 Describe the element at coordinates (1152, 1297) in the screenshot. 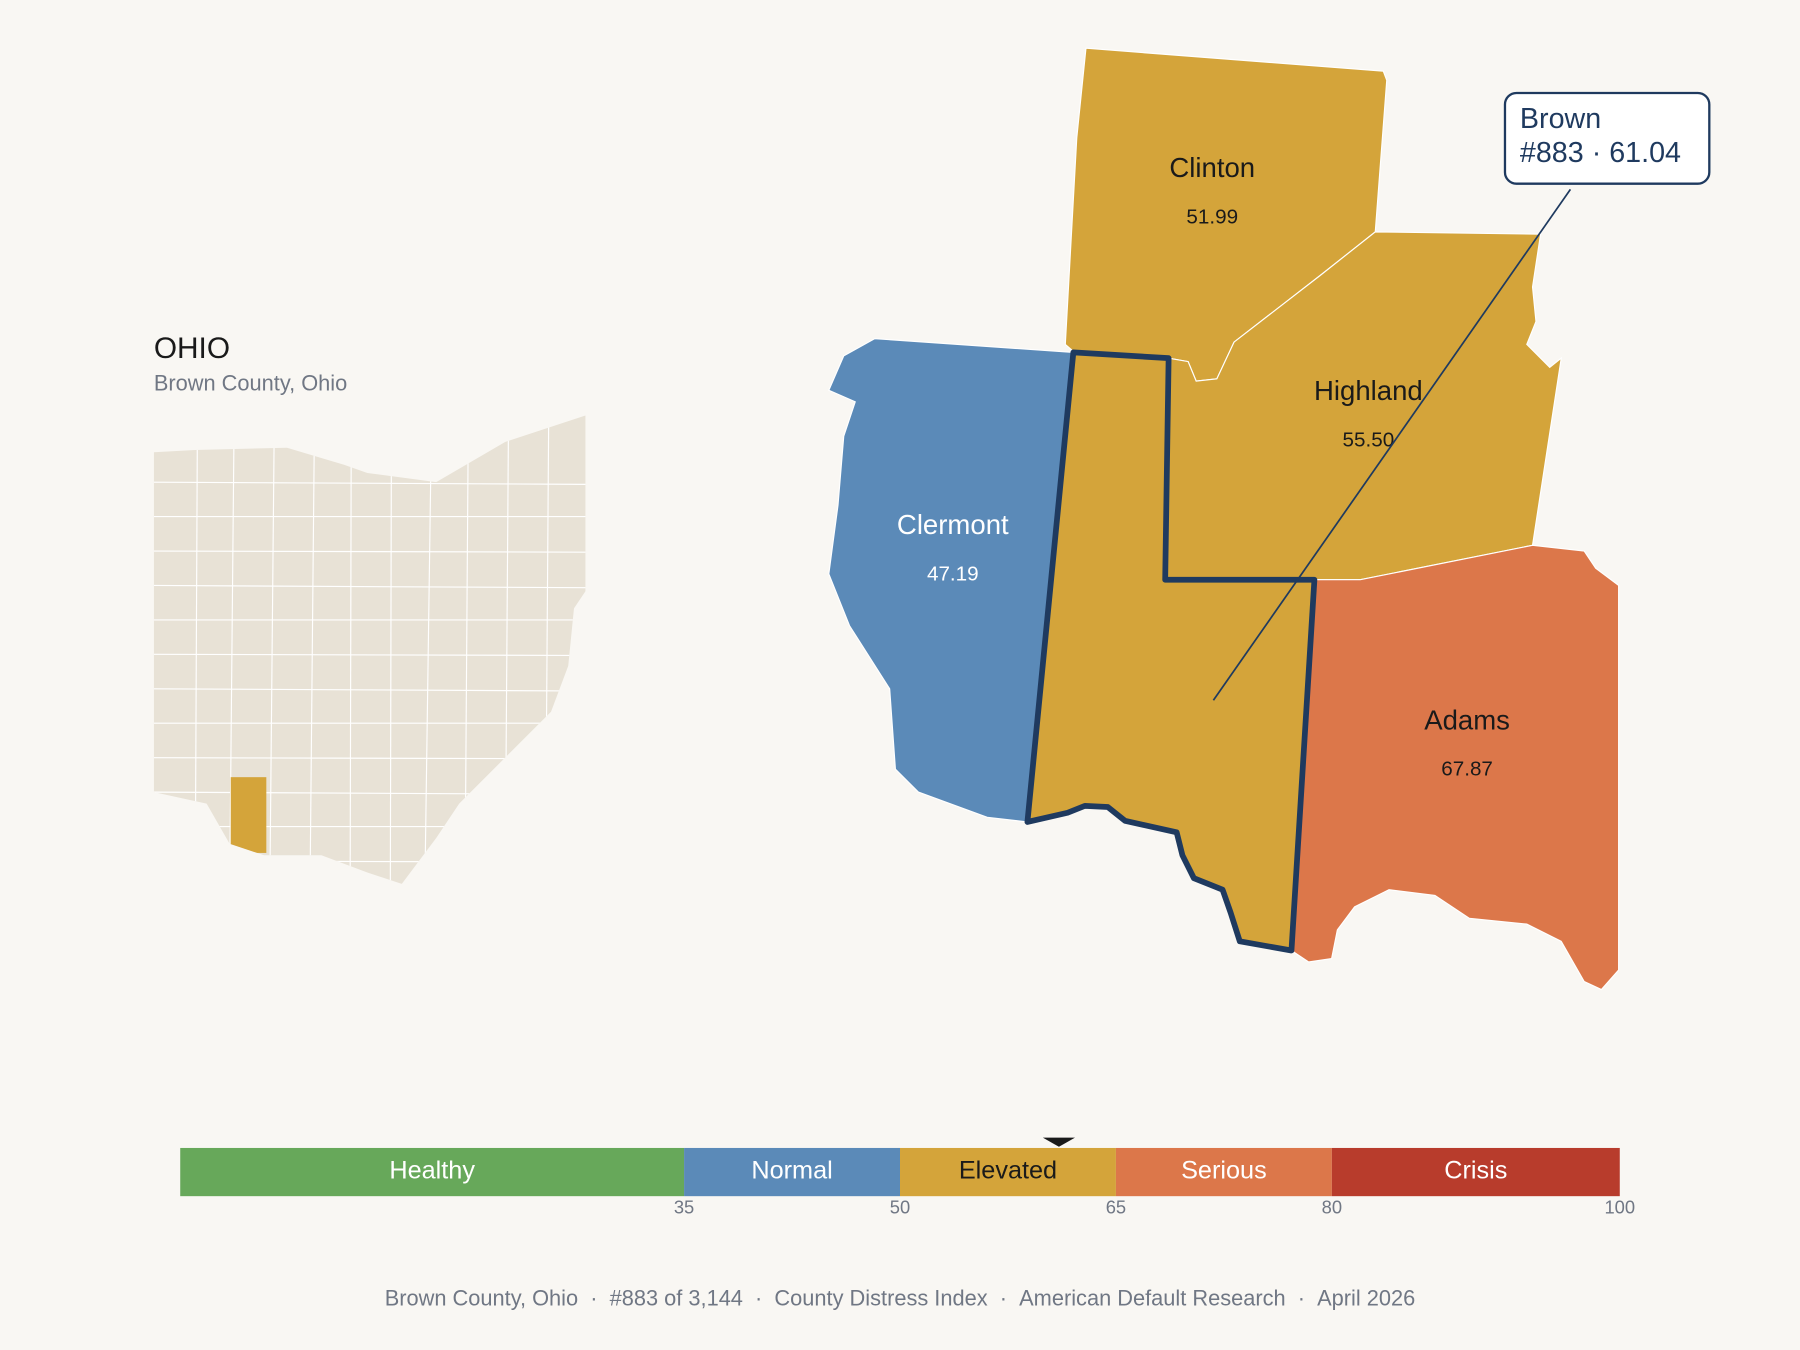

I see `footer-item: American Default Research` at that location.